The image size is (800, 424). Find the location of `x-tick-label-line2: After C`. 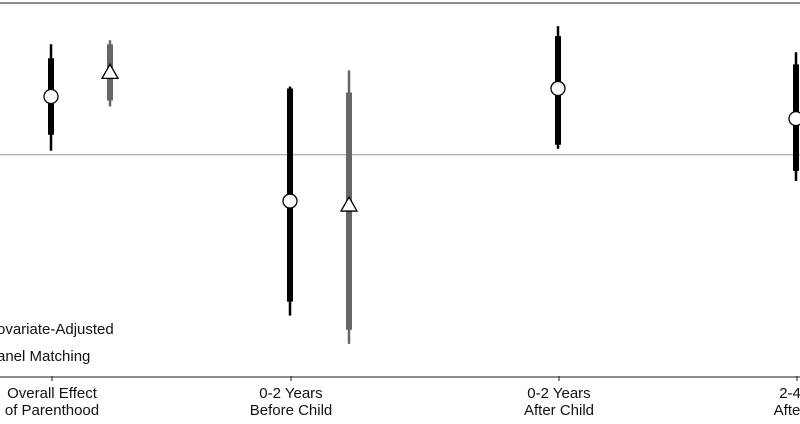

x-tick-label-line2: After C is located at coordinates (787, 410).